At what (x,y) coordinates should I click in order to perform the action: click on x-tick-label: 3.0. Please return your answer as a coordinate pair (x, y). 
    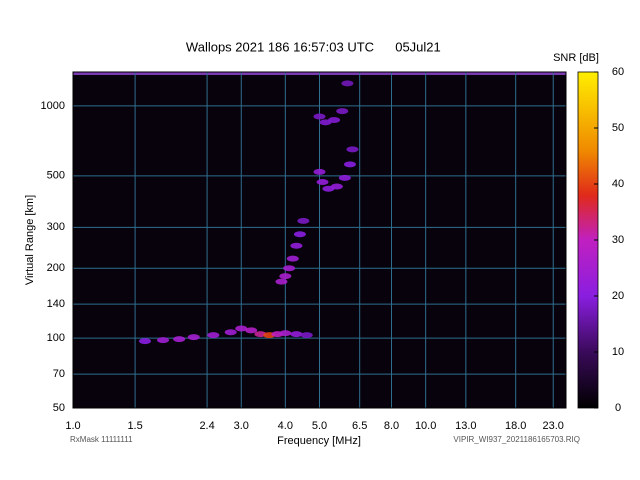
    Looking at the image, I should click on (241, 426).